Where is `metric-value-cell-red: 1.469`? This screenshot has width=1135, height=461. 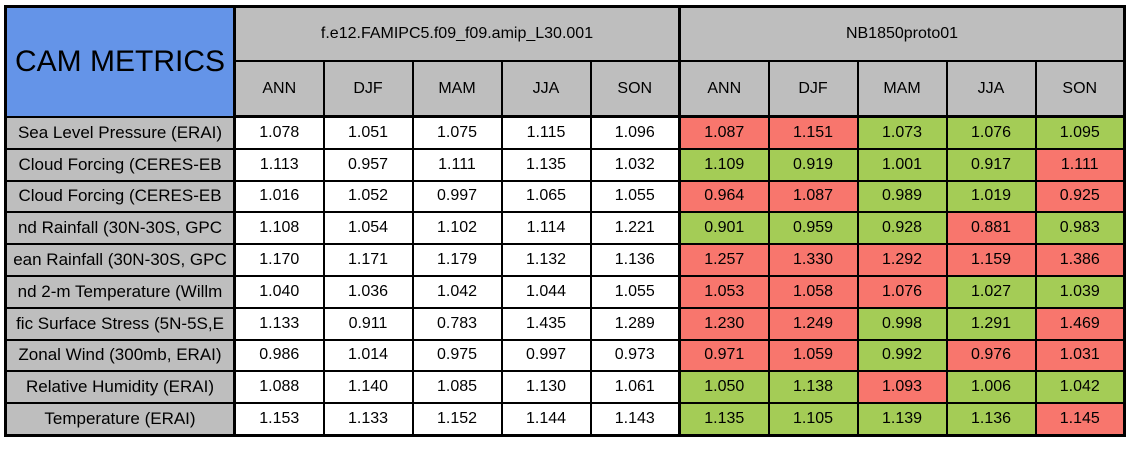 metric-value-cell-red: 1.469 is located at coordinates (1080, 323).